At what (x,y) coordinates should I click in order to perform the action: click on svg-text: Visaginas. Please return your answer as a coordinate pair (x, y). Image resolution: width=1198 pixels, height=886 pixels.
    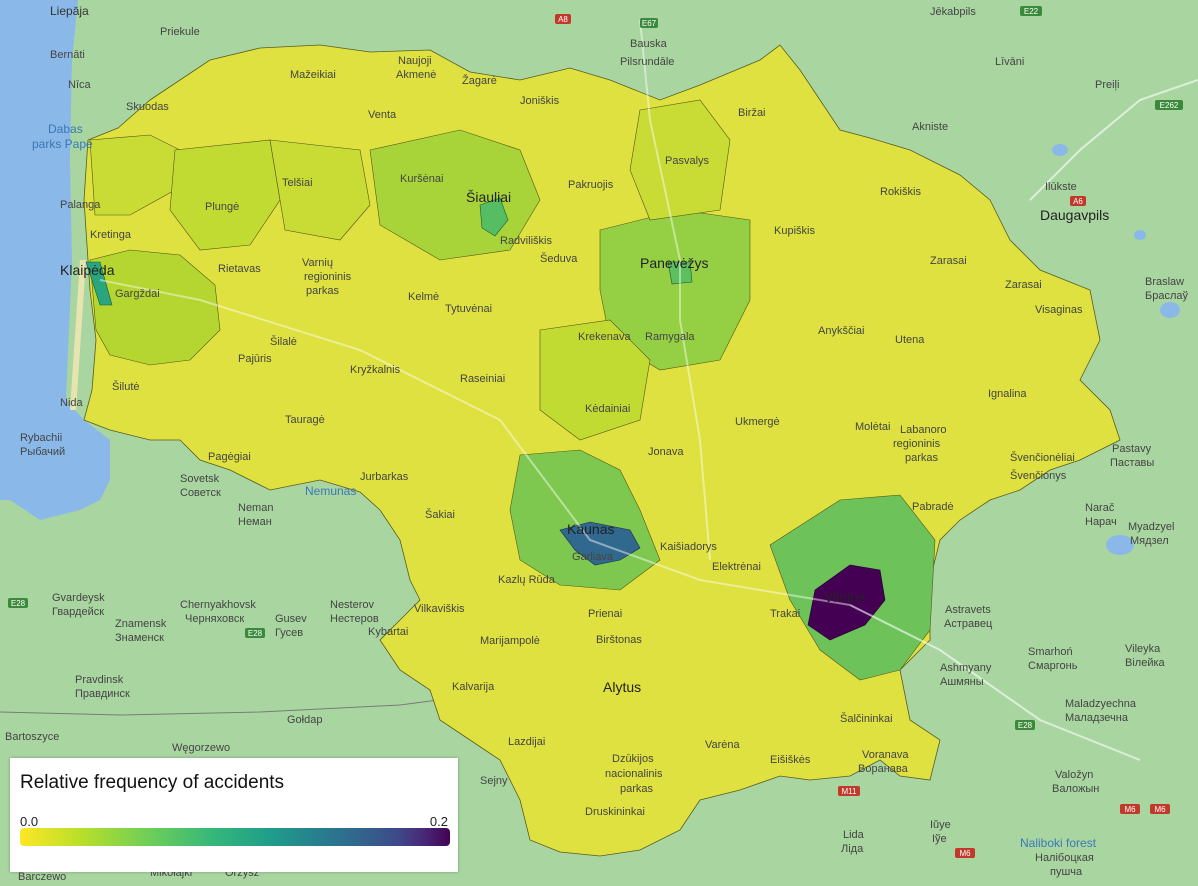
    Looking at the image, I should click on (1059, 310).